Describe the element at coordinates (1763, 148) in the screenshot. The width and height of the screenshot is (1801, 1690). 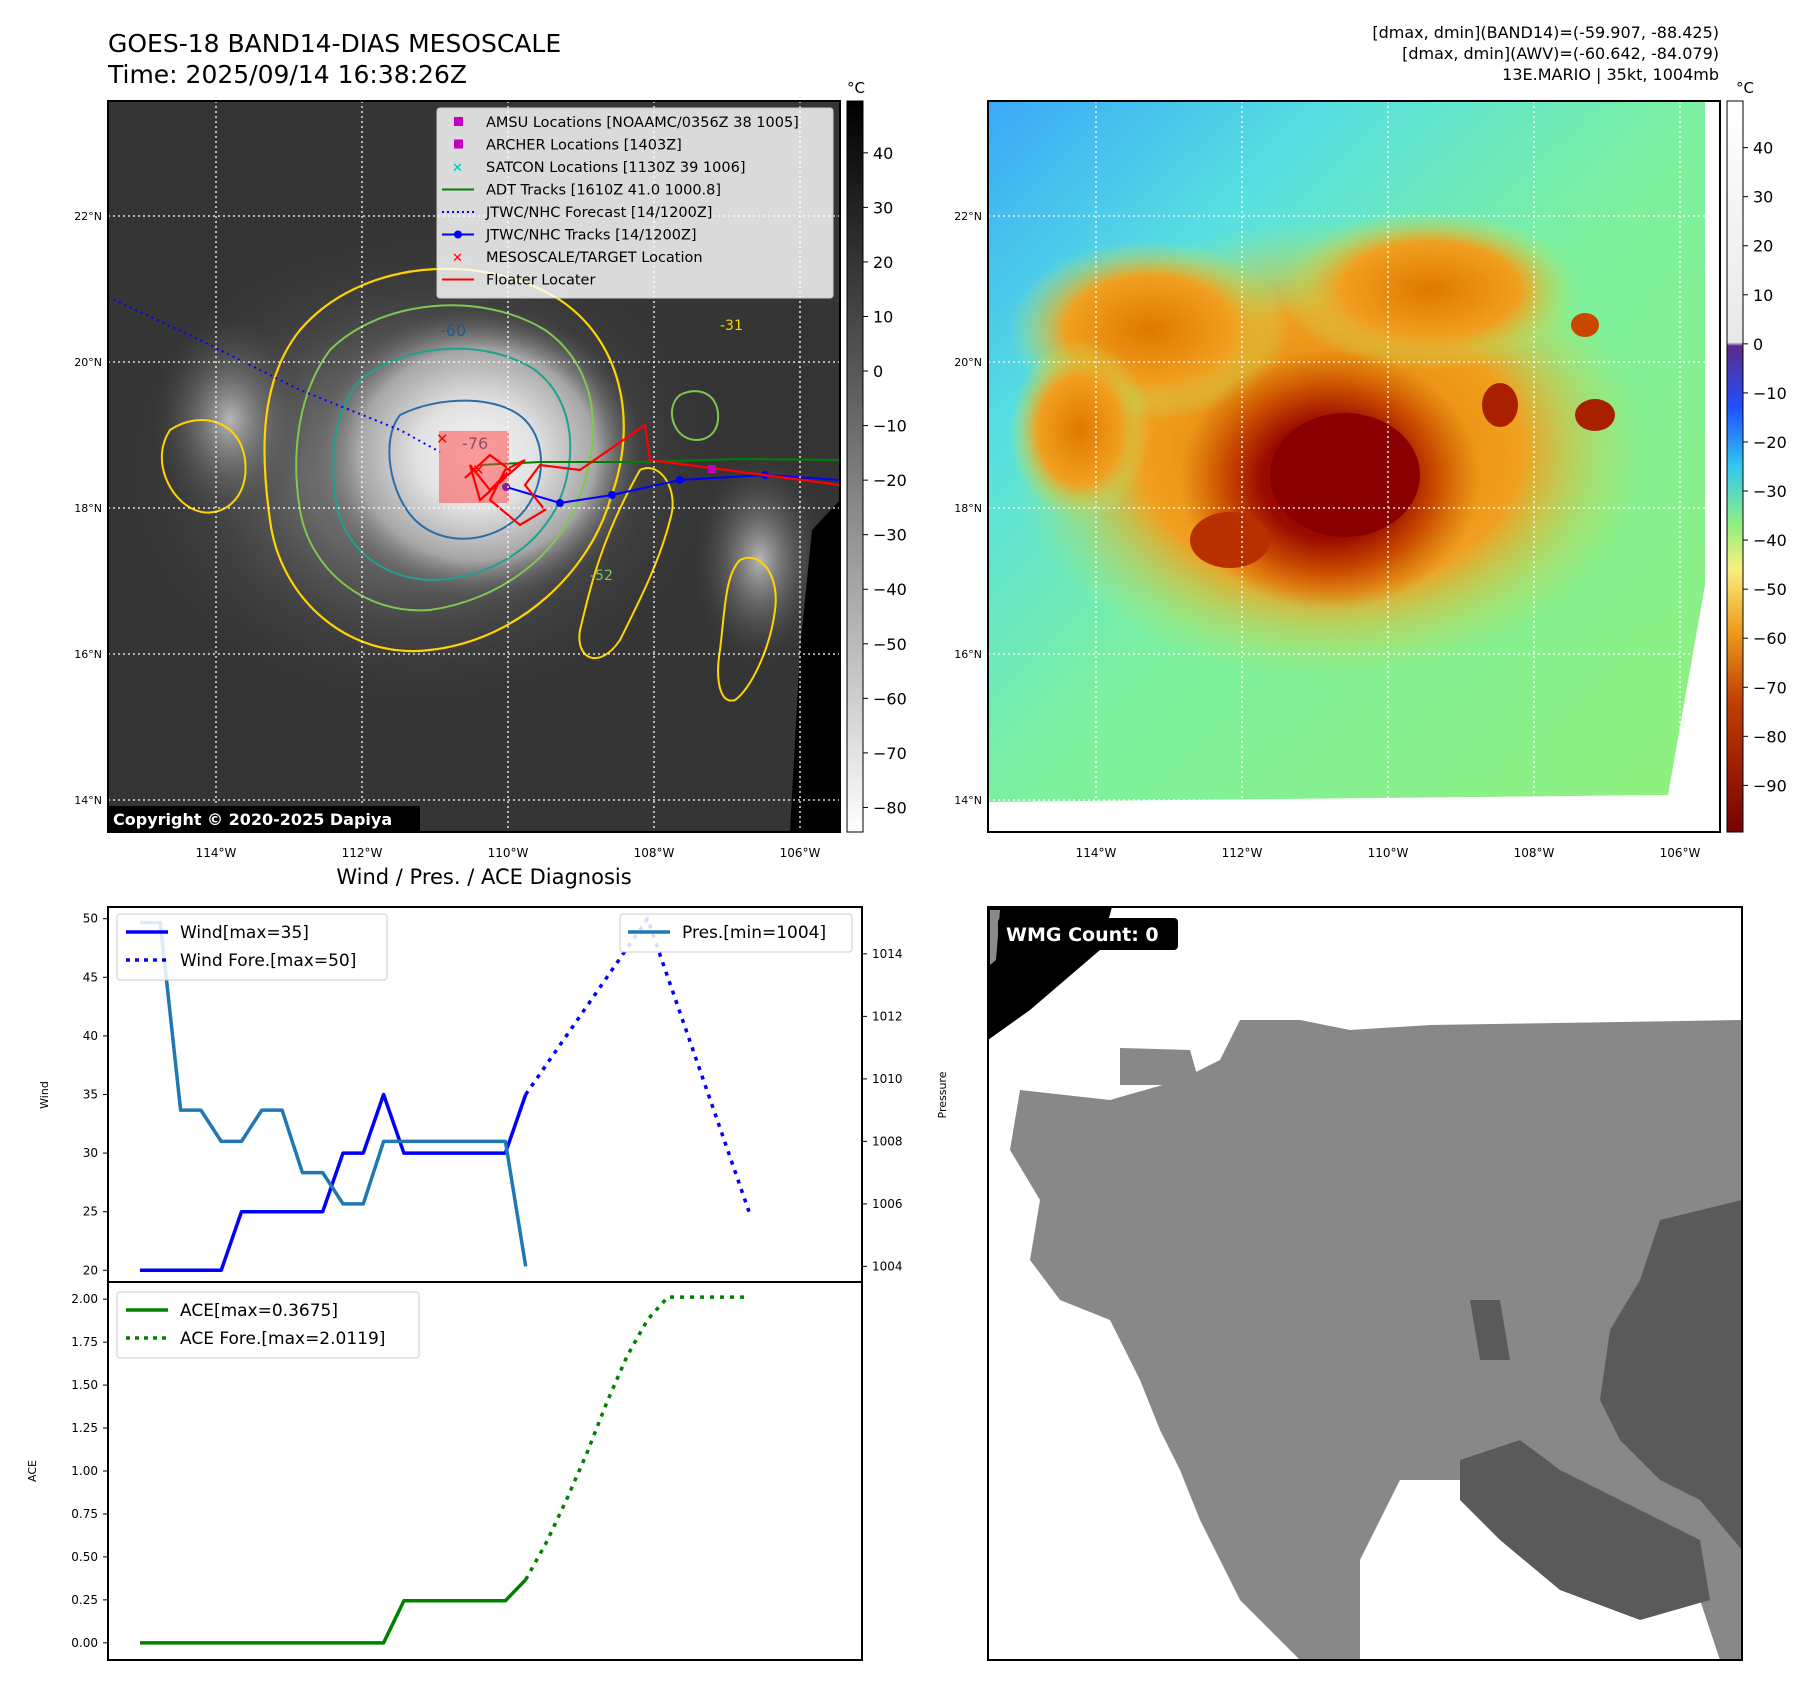
I see `colorbar-tick-label: 40` at that location.